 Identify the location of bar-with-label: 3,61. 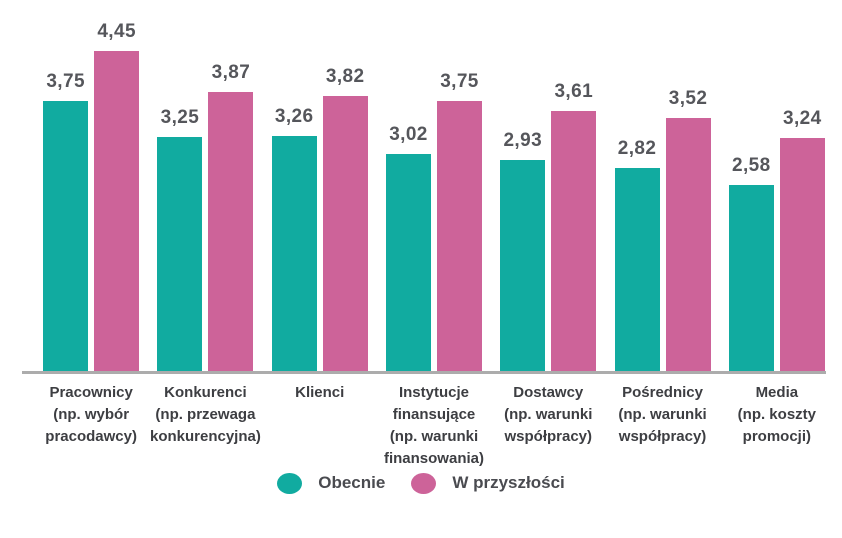
(574, 226).